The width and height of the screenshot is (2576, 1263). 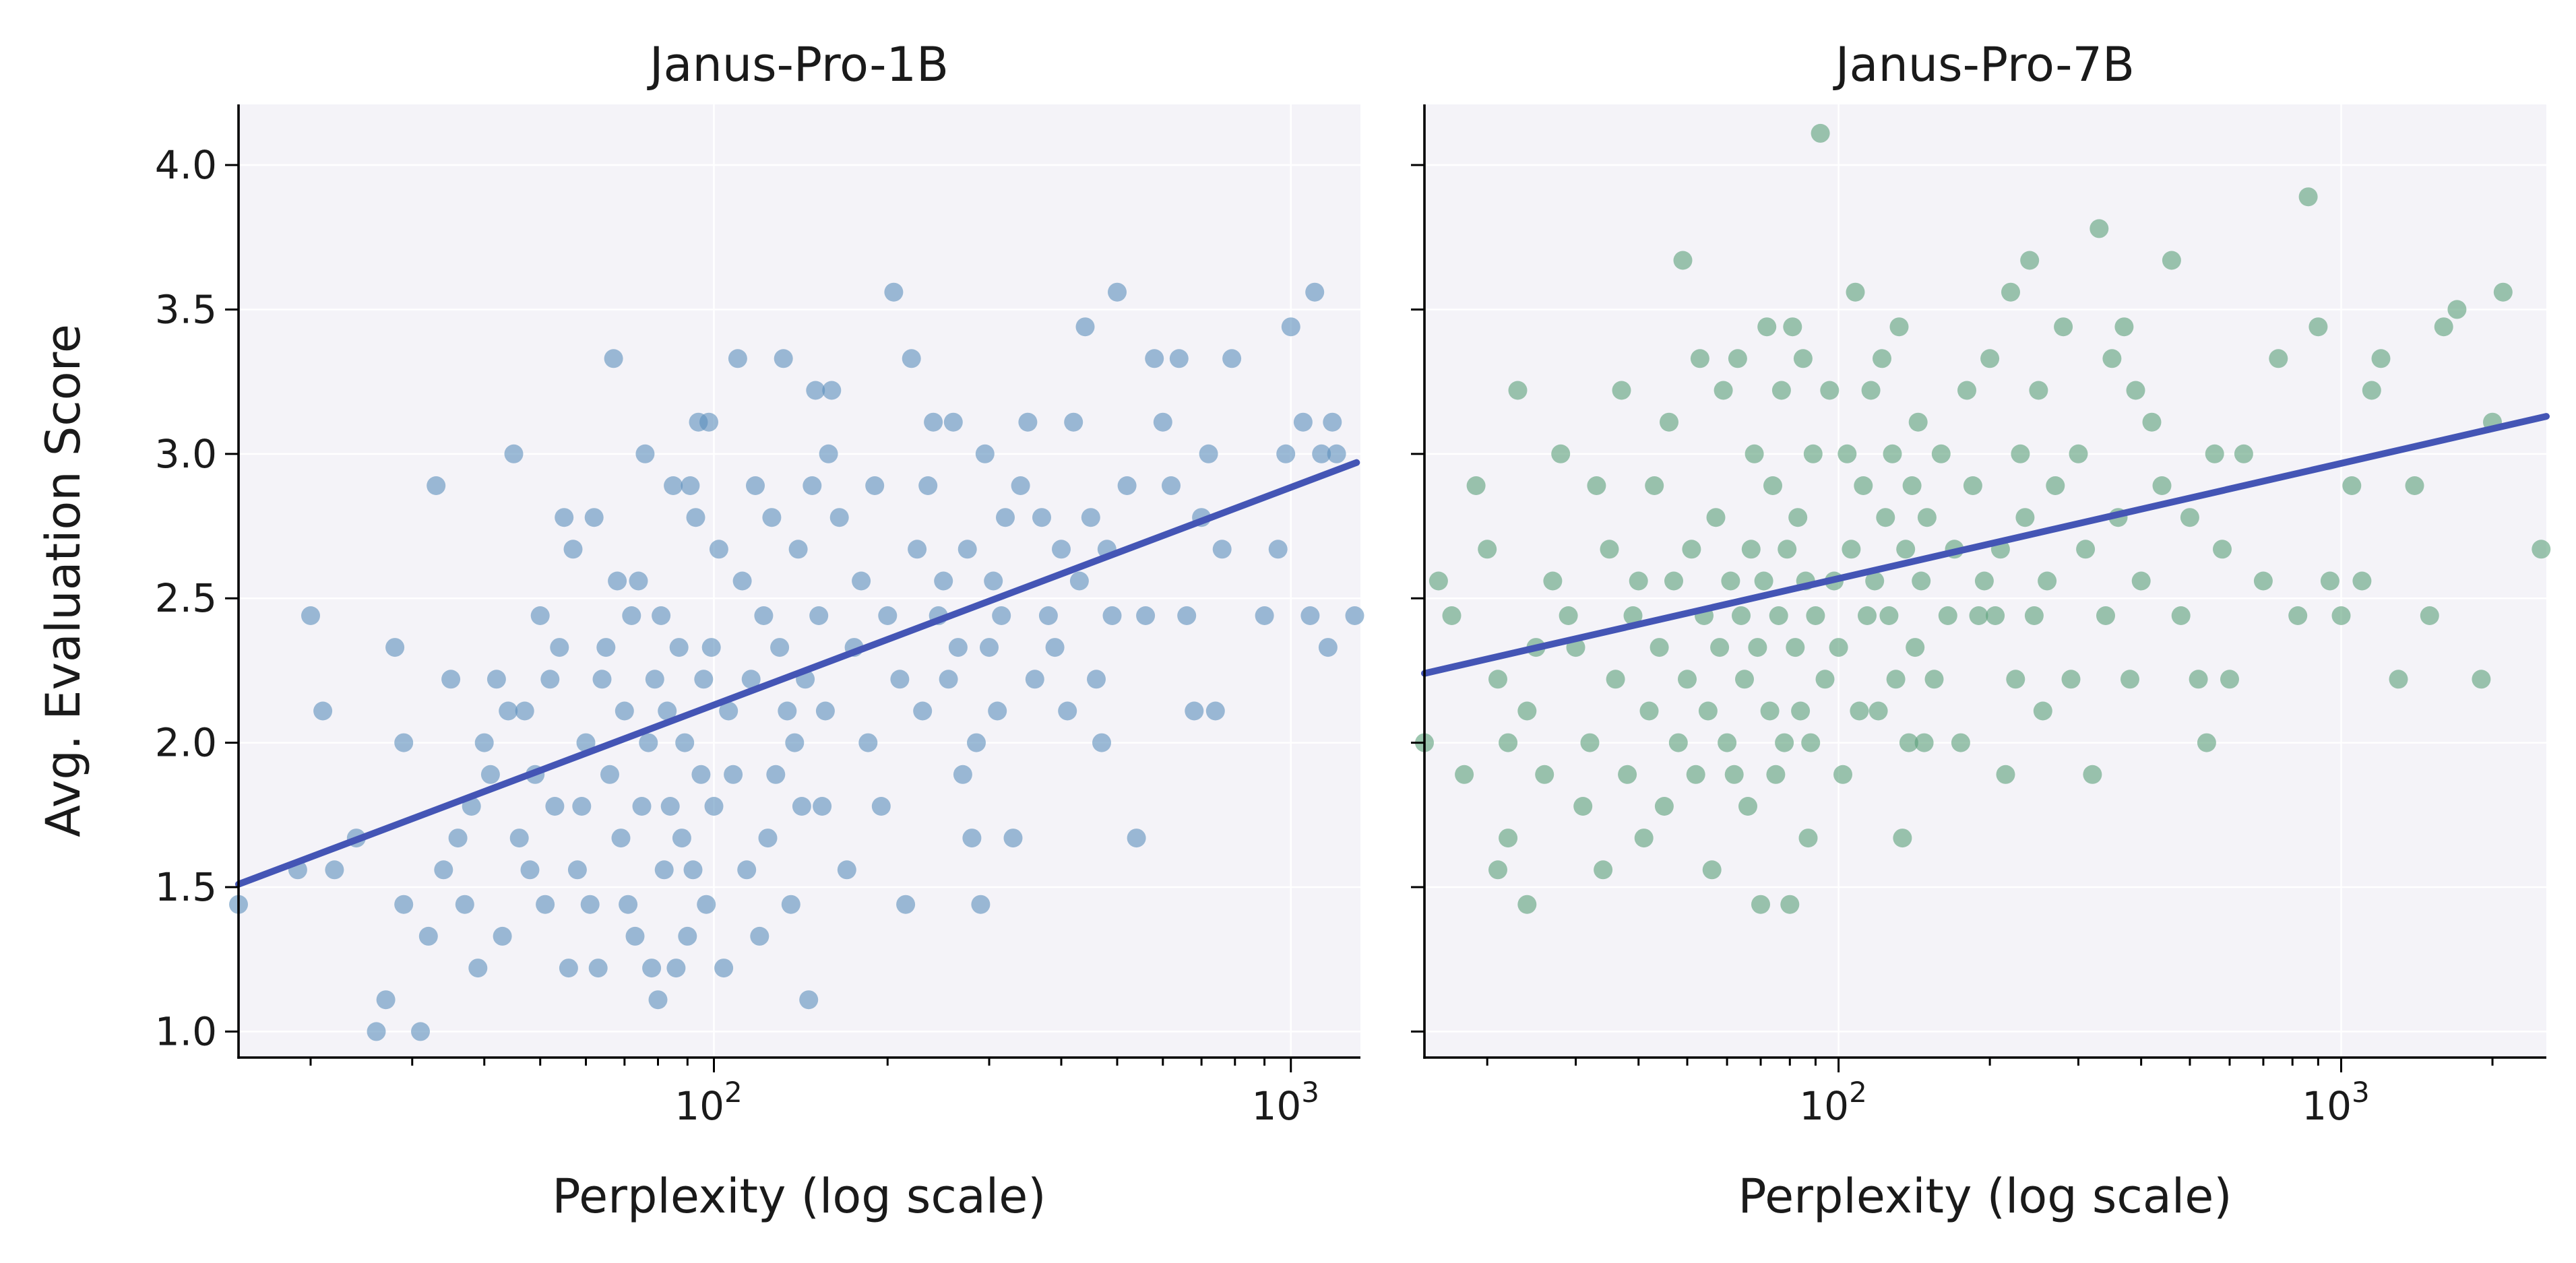 What do you see at coordinates (1285, 1102) in the screenshot?
I see `x-tick-label: 10³` at bounding box center [1285, 1102].